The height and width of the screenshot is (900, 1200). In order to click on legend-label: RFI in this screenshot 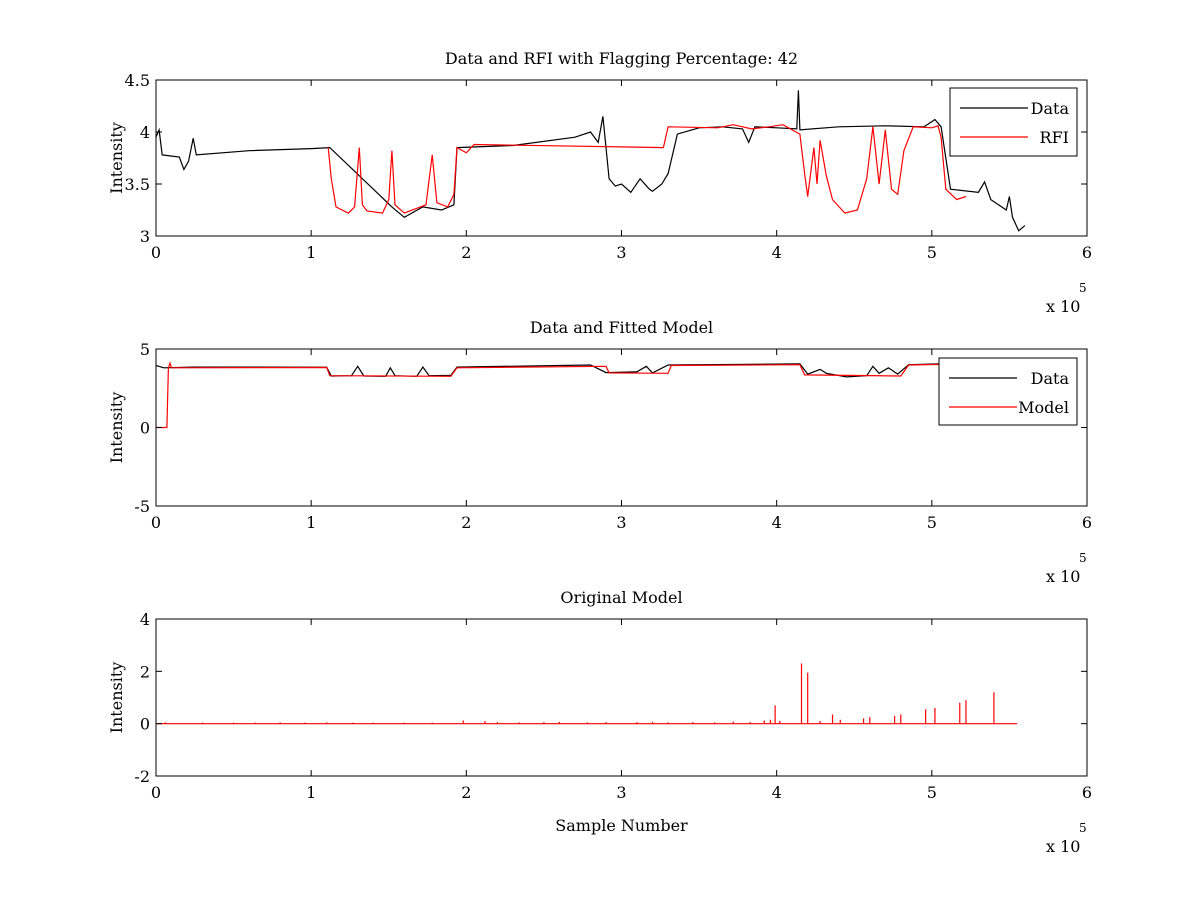, I will do `click(1054, 137)`.